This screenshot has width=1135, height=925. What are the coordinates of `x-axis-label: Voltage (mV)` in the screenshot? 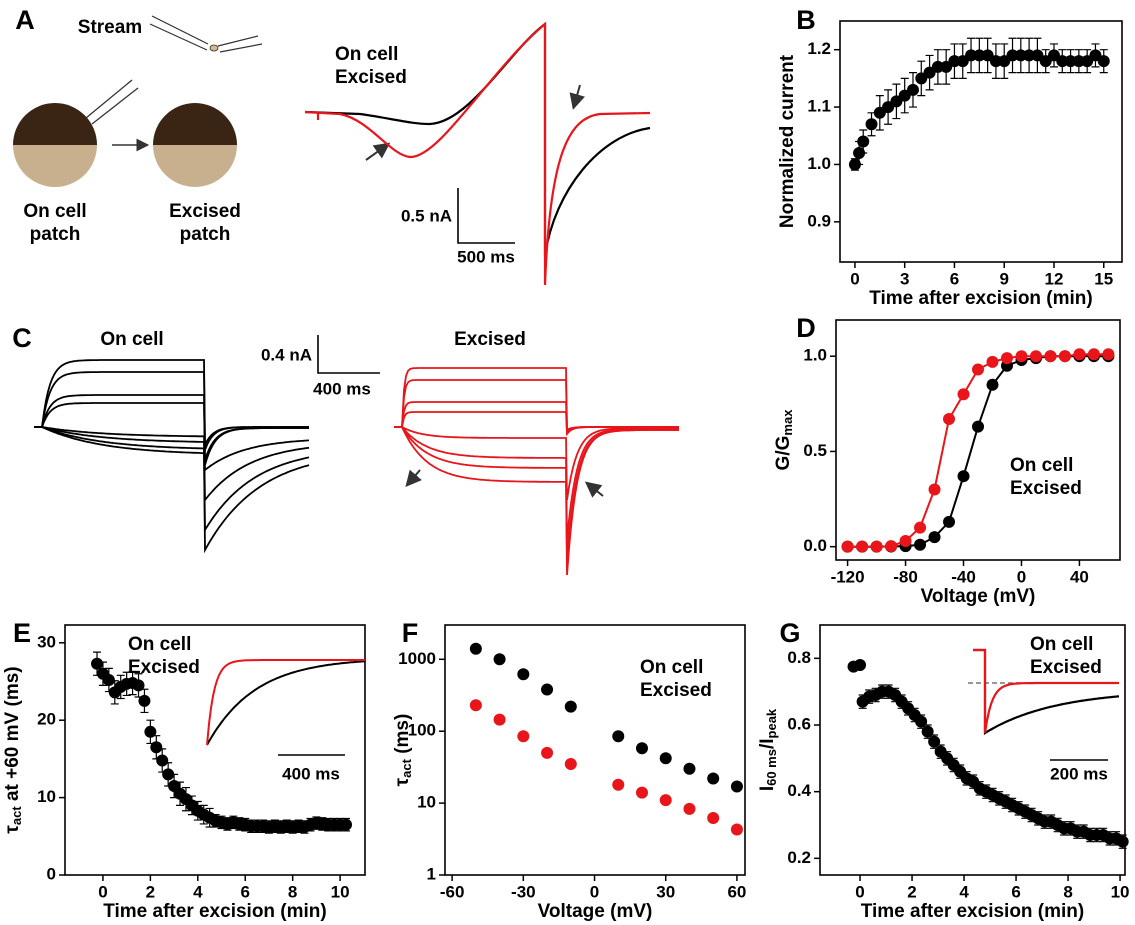 It's located at (595, 911).